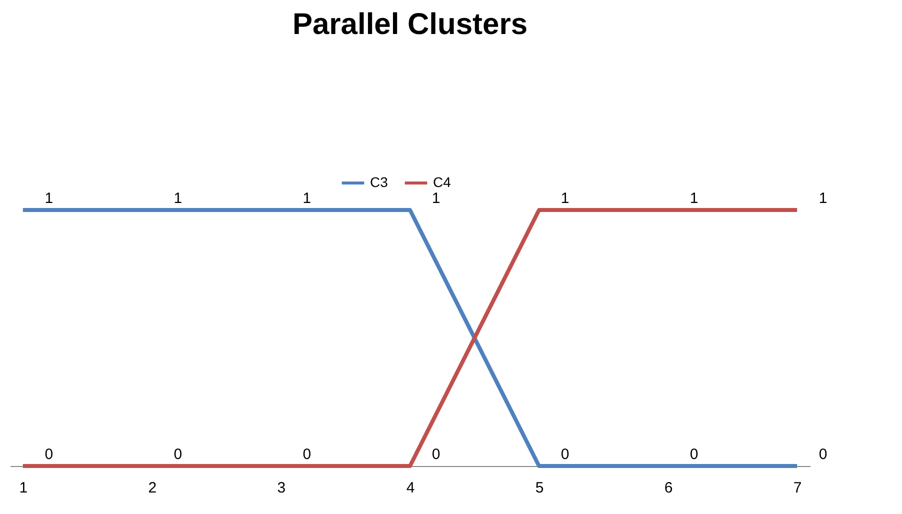 This screenshot has width=902, height=514. What do you see at coordinates (152, 488) in the screenshot?
I see `x-tick-label: 2` at bounding box center [152, 488].